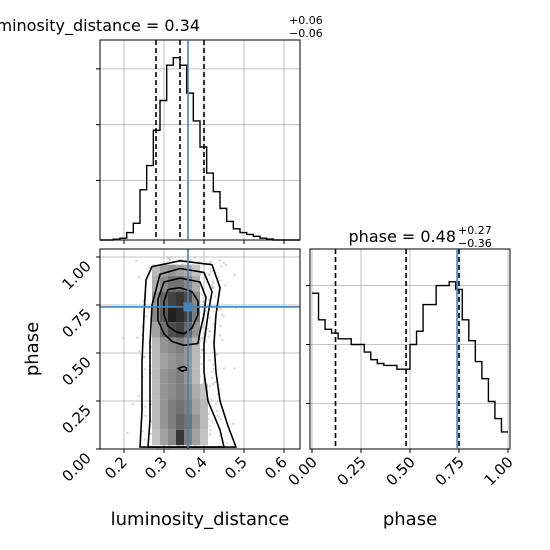 This screenshot has height=550, width=550. I want to click on phase-xtick-label-3: 0.75, so click(449, 471).